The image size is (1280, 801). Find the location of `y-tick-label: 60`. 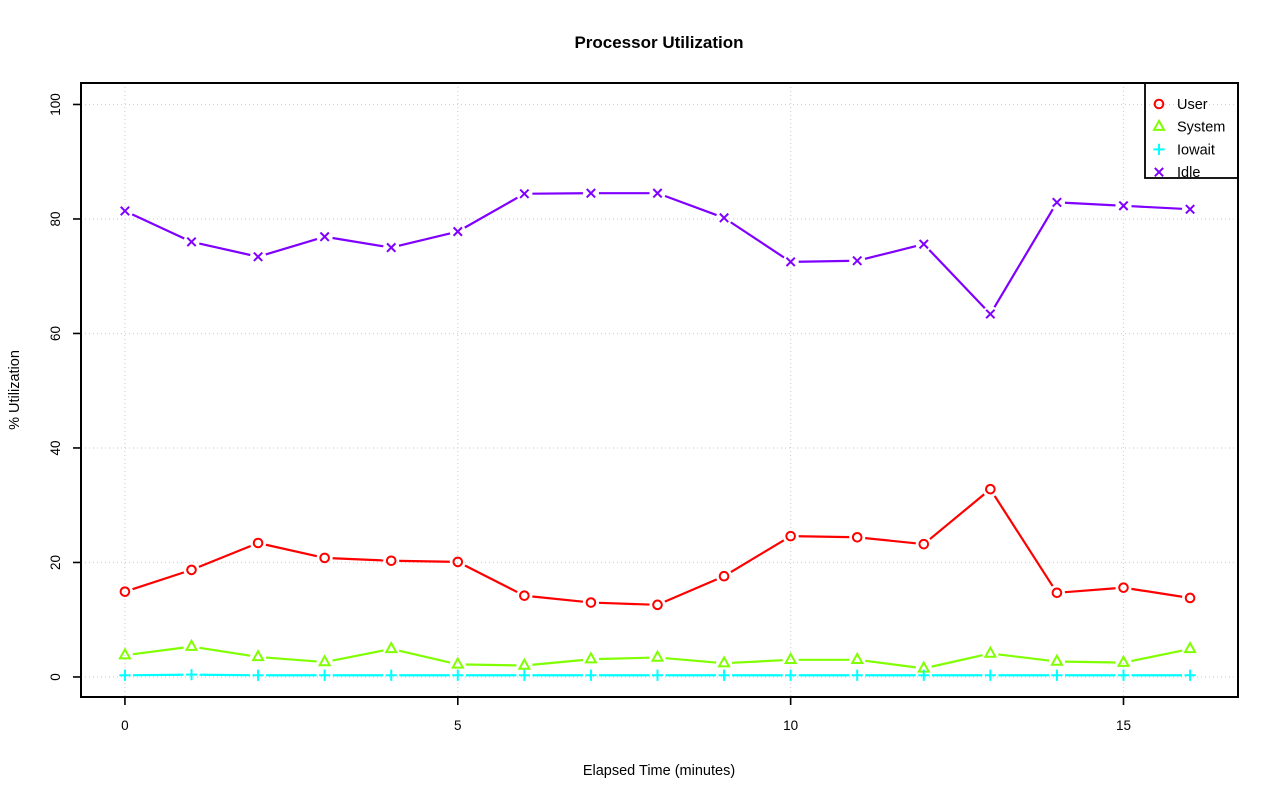

y-tick-label: 60 is located at coordinates (55, 333).